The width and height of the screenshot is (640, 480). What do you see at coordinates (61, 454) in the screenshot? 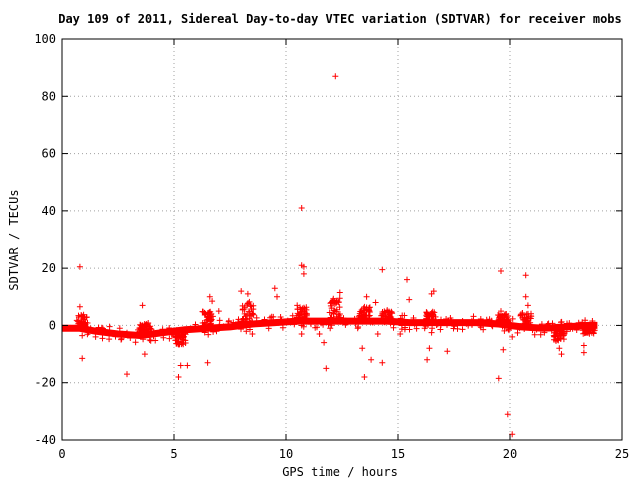
I see `x-tick-label: 0` at bounding box center [61, 454].